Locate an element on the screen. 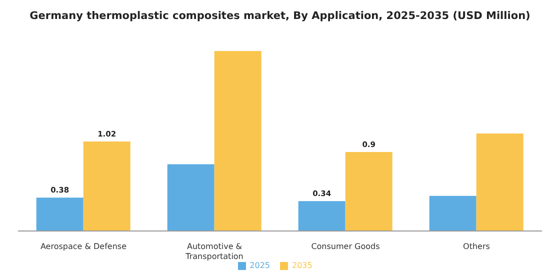  chart-title: Germany thermoplastic composites market, By Application, 2025-2035 (USD Million) is located at coordinates (280, 15).